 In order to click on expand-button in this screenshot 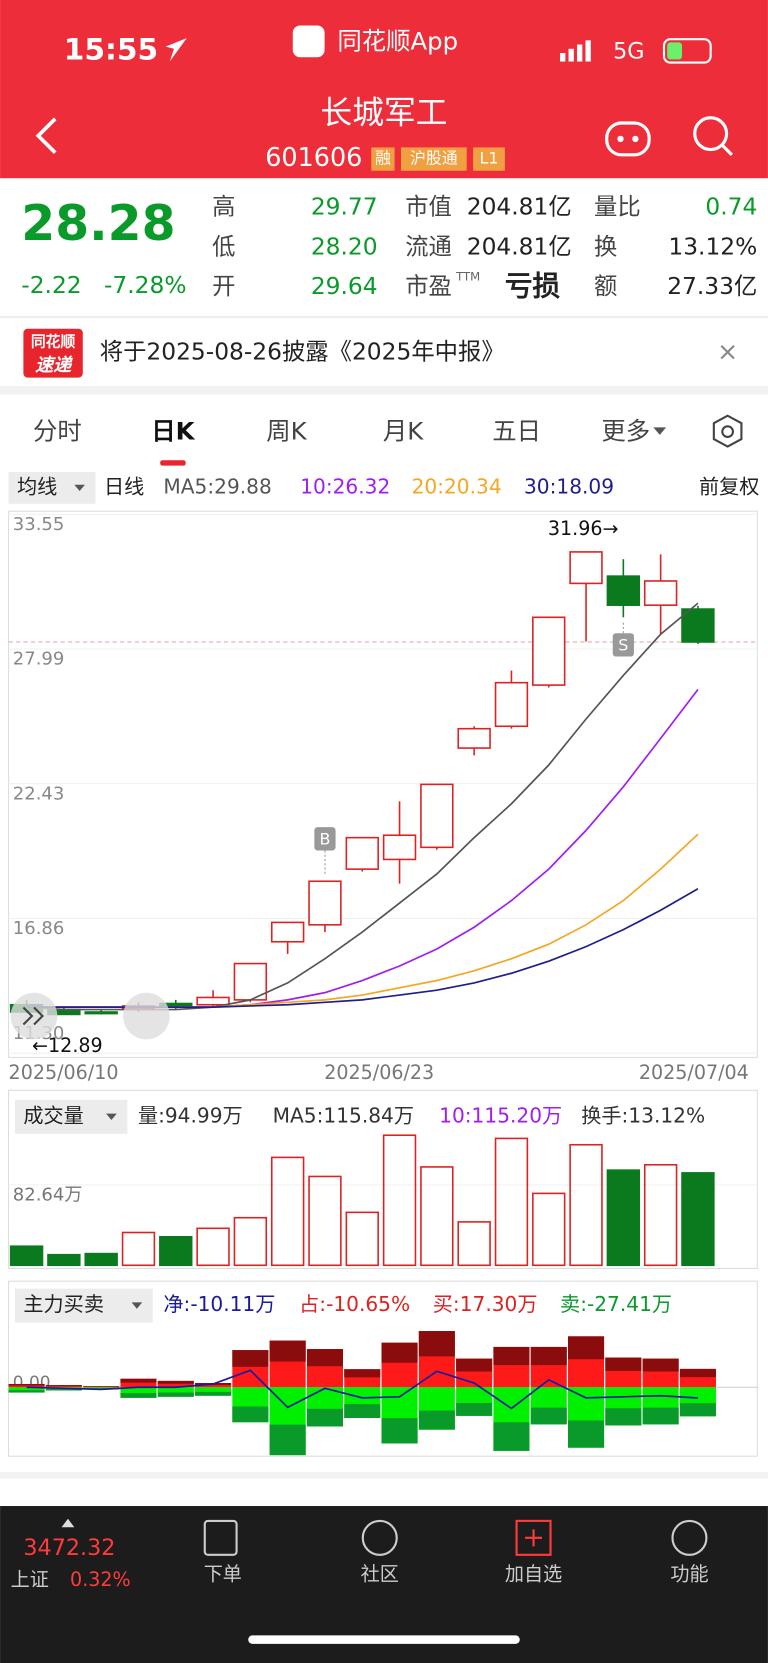, I will do `click(34, 1016)`.